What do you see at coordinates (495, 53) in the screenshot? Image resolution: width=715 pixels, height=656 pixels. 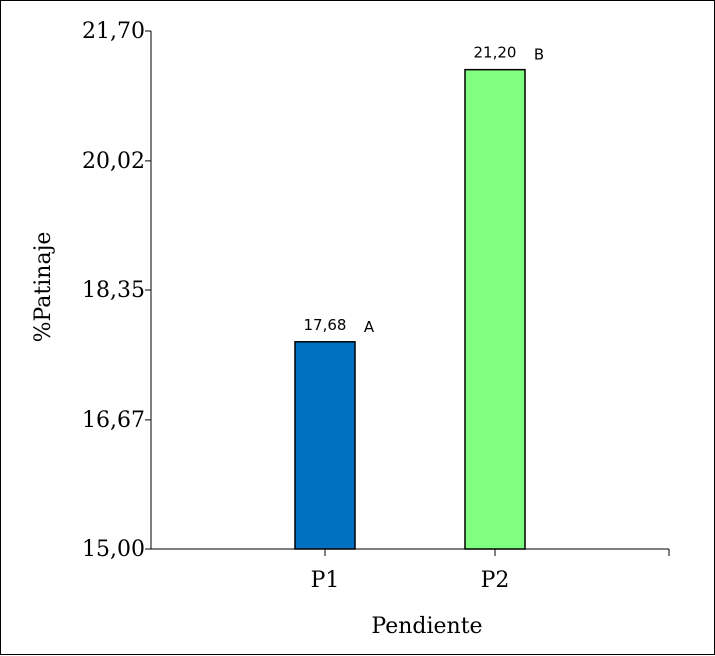 I see `data-label: 21,20` at bounding box center [495, 53].